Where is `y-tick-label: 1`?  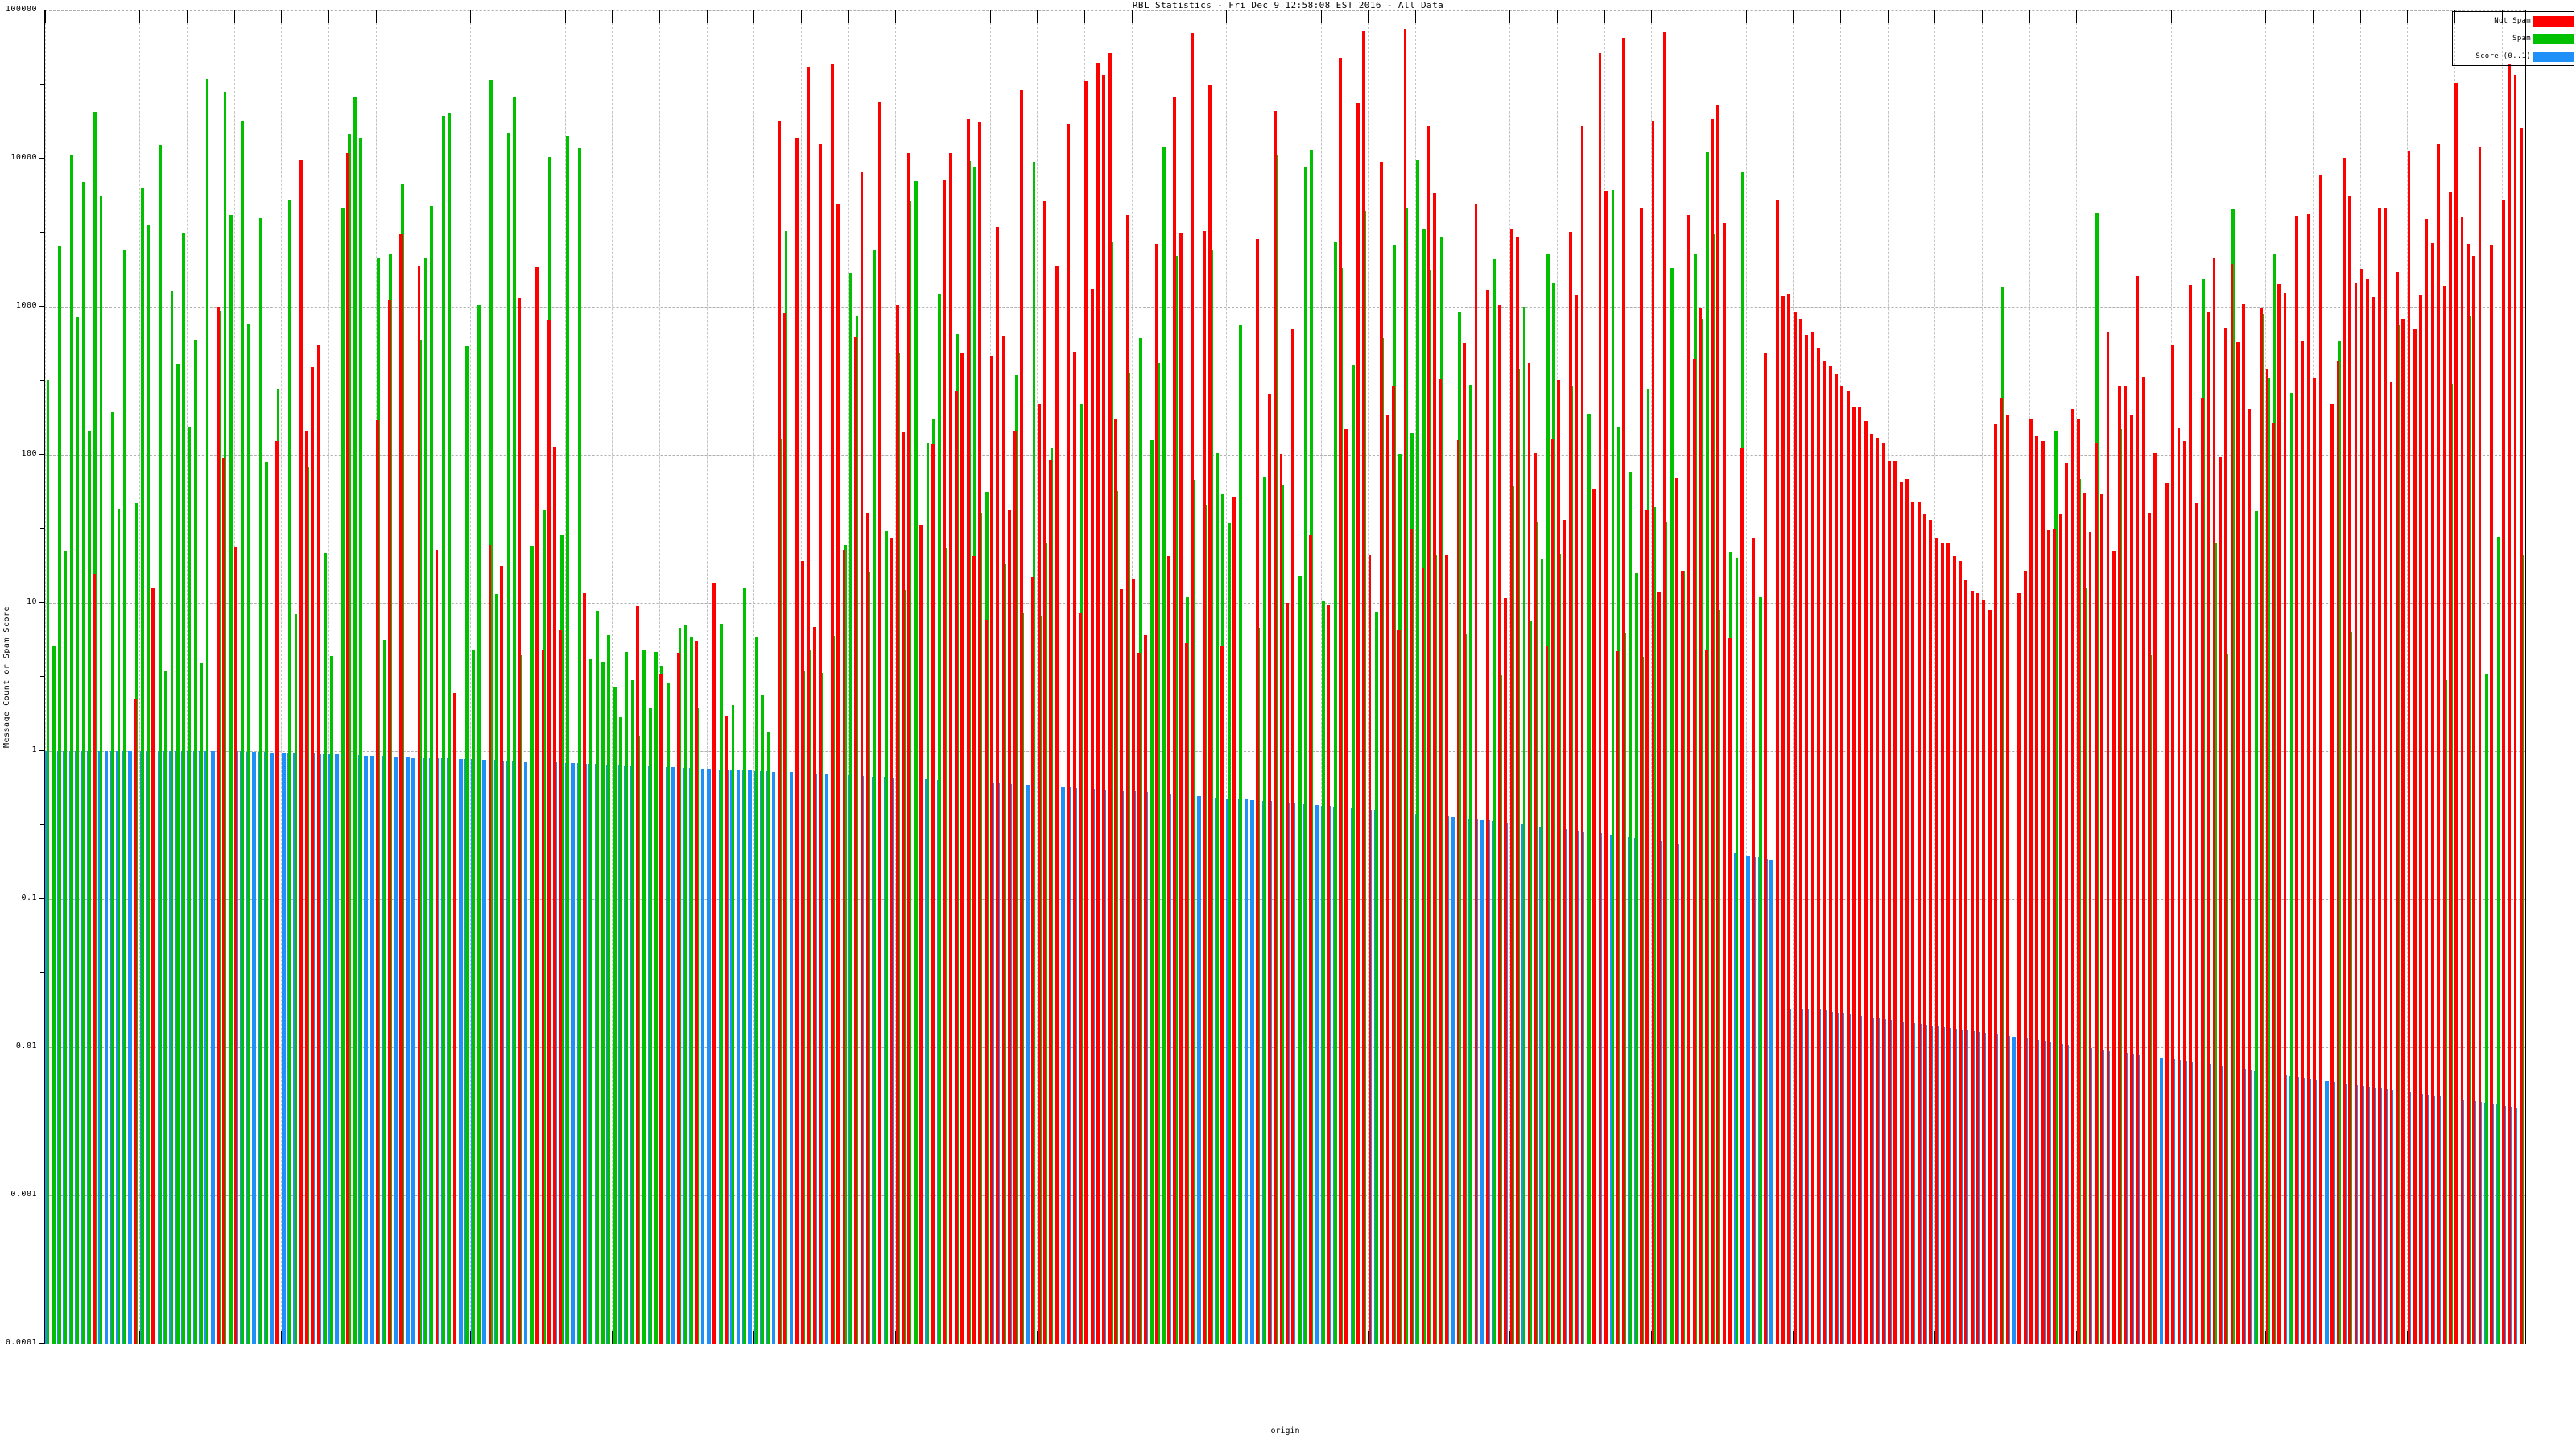 y-tick-label: 1 is located at coordinates (34, 749).